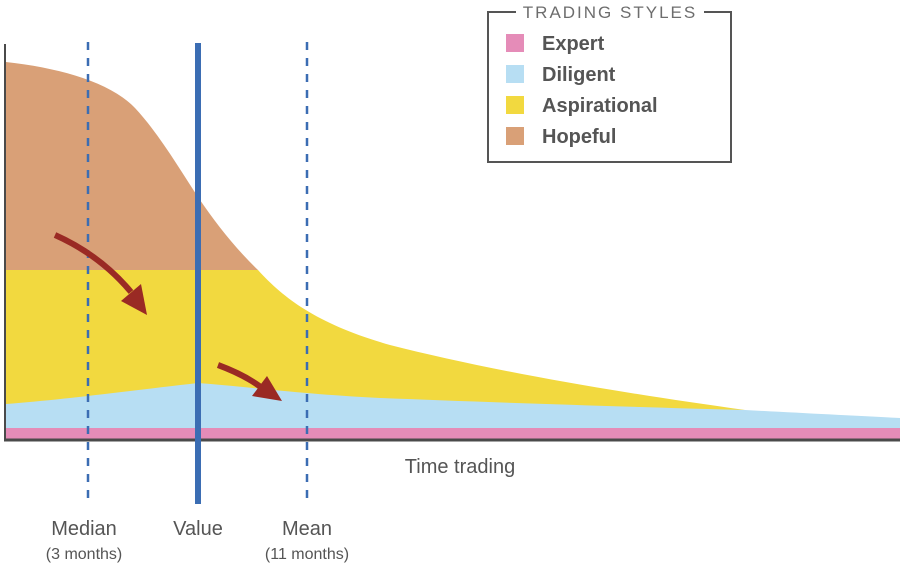  I want to click on legend-title-backdrop, so click(610, 12).